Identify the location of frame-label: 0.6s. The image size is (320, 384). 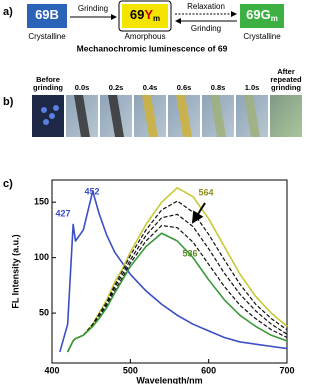
(184, 87).